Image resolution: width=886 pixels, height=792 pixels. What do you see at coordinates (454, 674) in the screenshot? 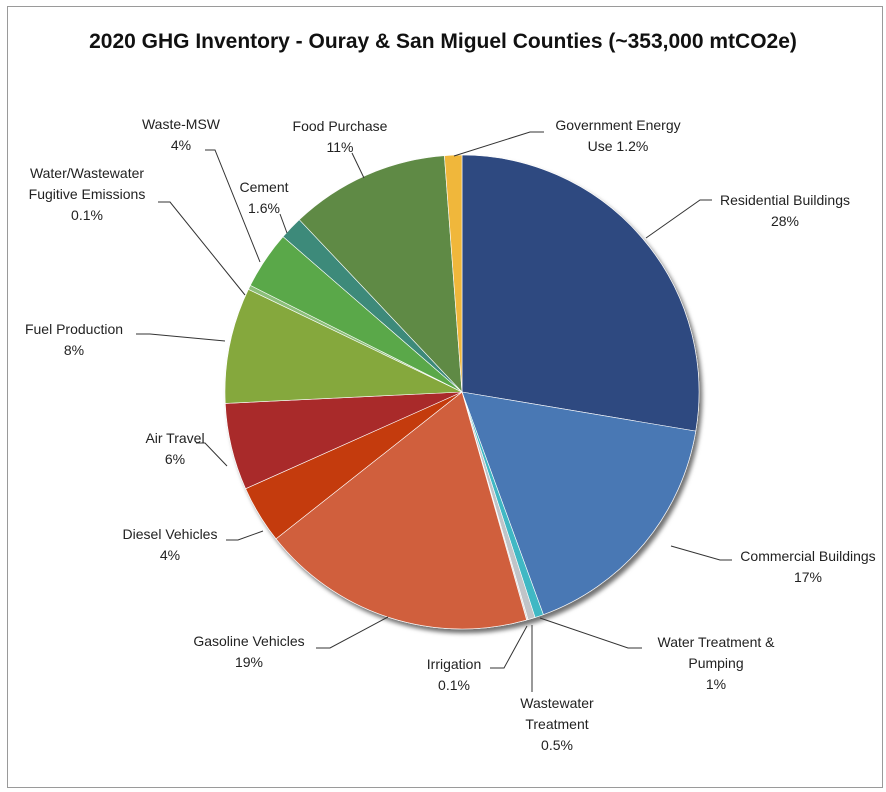
I see `slice-label-irrigation: Irrigation 0.1%` at bounding box center [454, 674].